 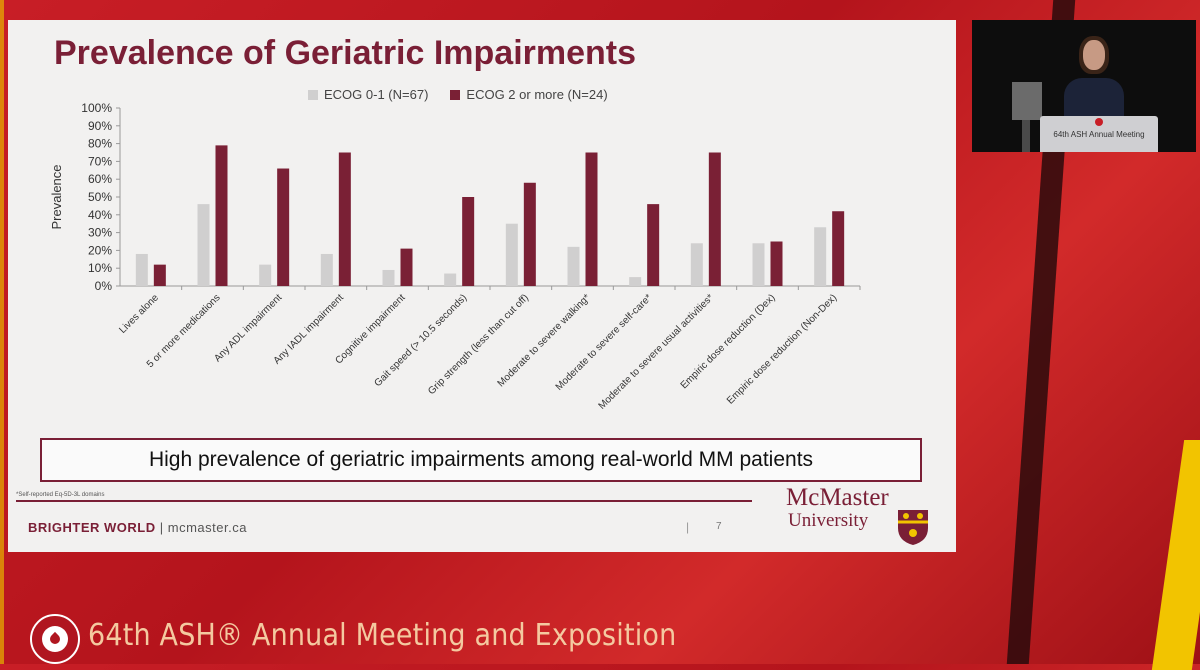 I want to click on podium-label: 64th ASH Annual Meeting, so click(x=1099, y=134).